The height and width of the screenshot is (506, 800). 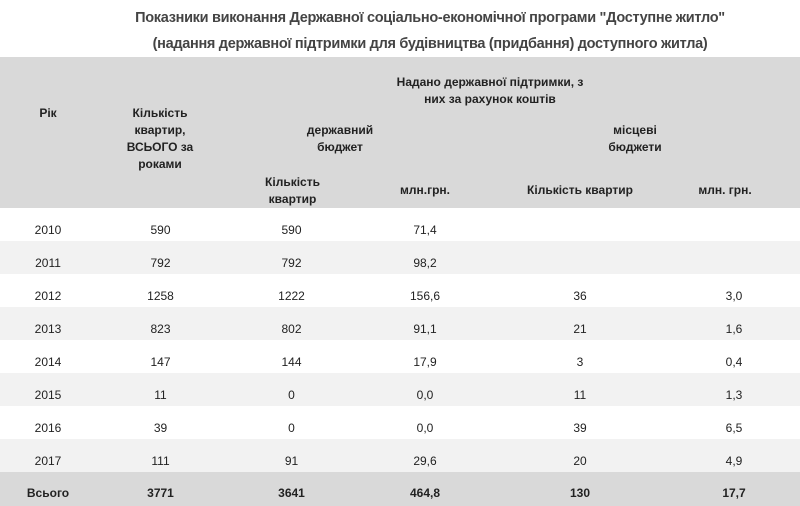 I want to click on table-cell: 1258, so click(x=160, y=296).